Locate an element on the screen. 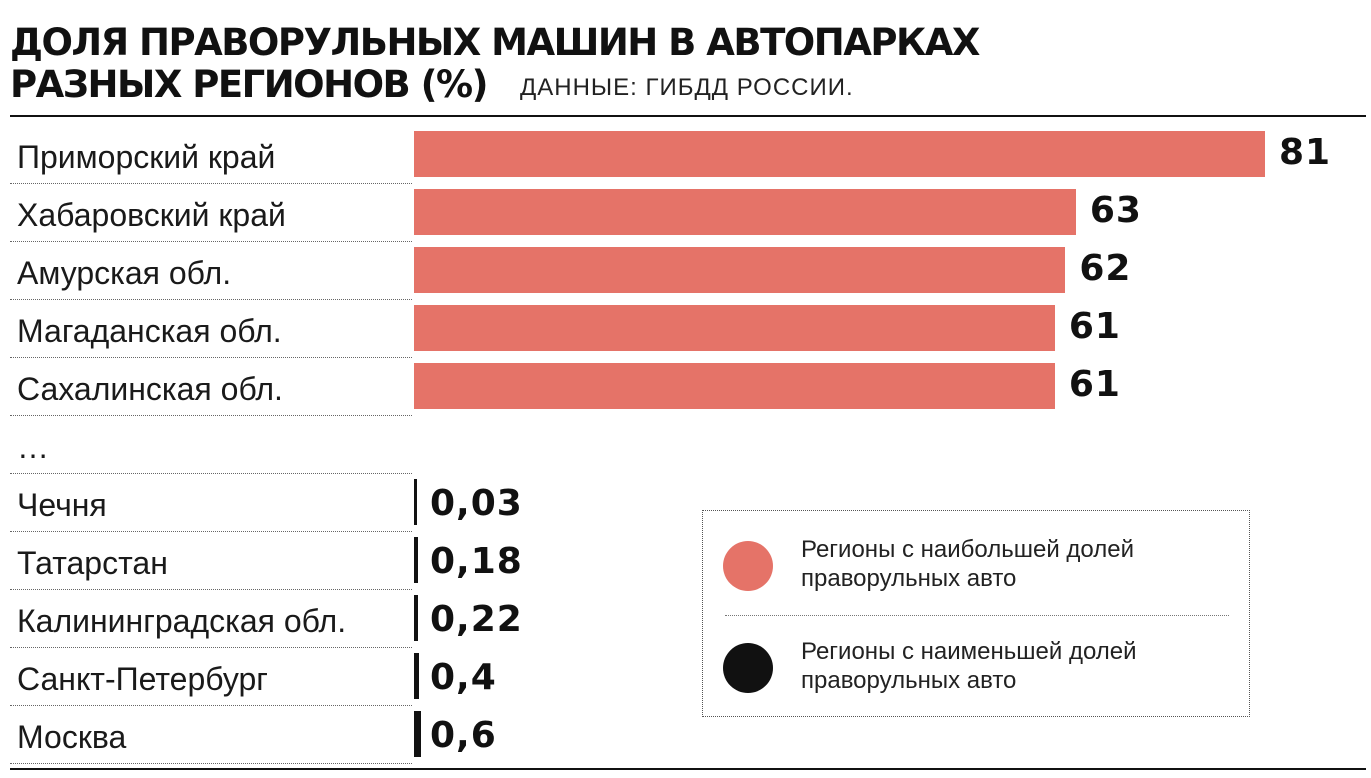  bottom-rule is located at coordinates (688, 769).